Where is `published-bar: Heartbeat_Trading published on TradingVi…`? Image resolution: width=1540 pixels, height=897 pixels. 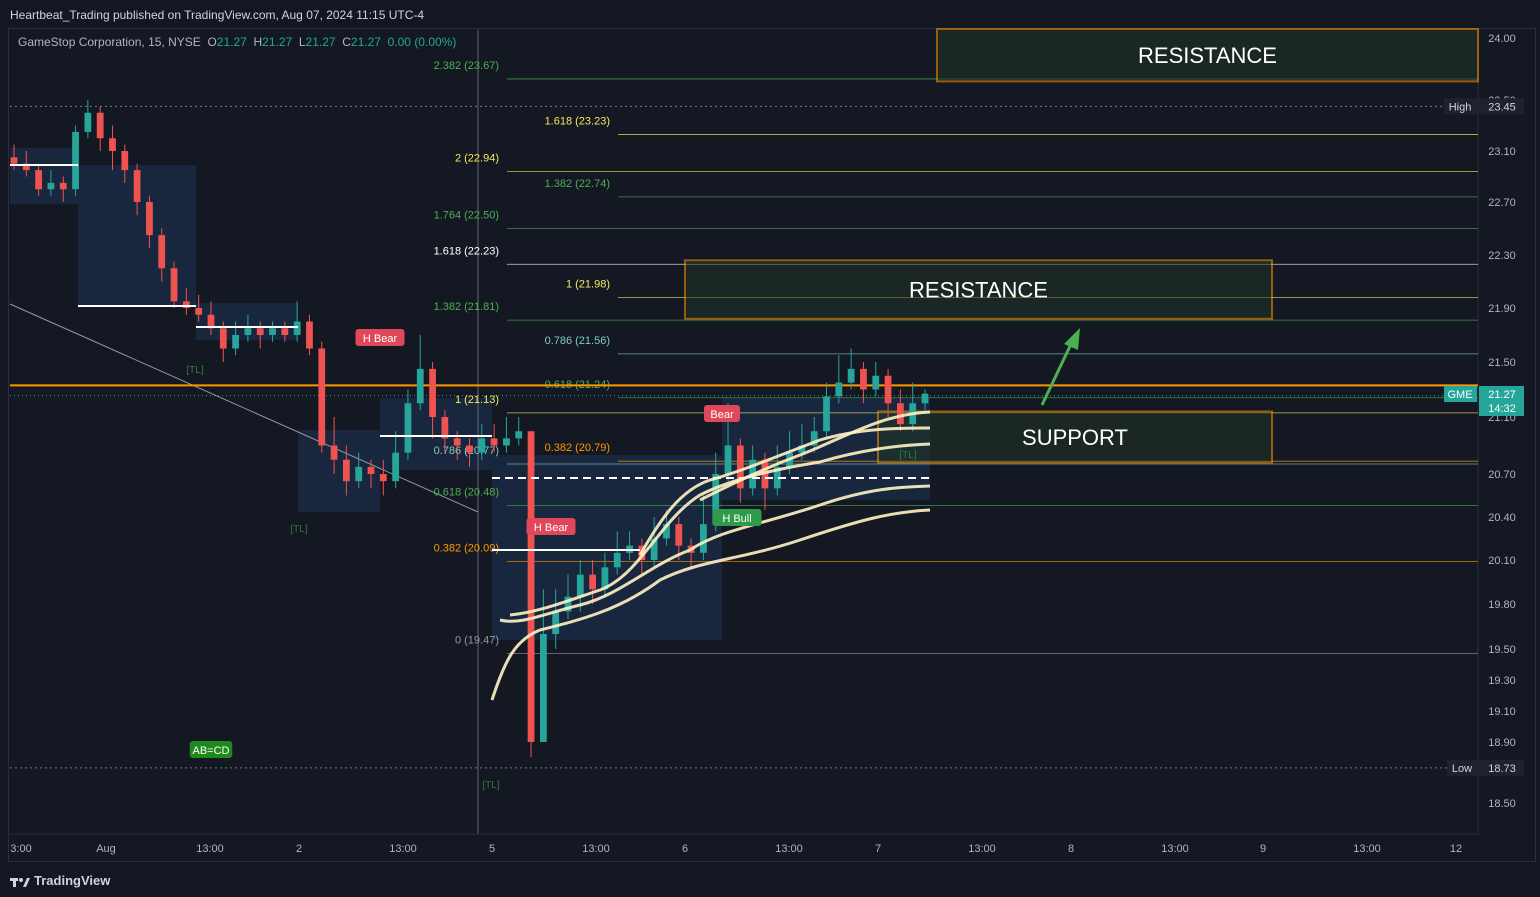
published-bar: Heartbeat_Trading published on TradingVi… is located at coordinates (770, 14).